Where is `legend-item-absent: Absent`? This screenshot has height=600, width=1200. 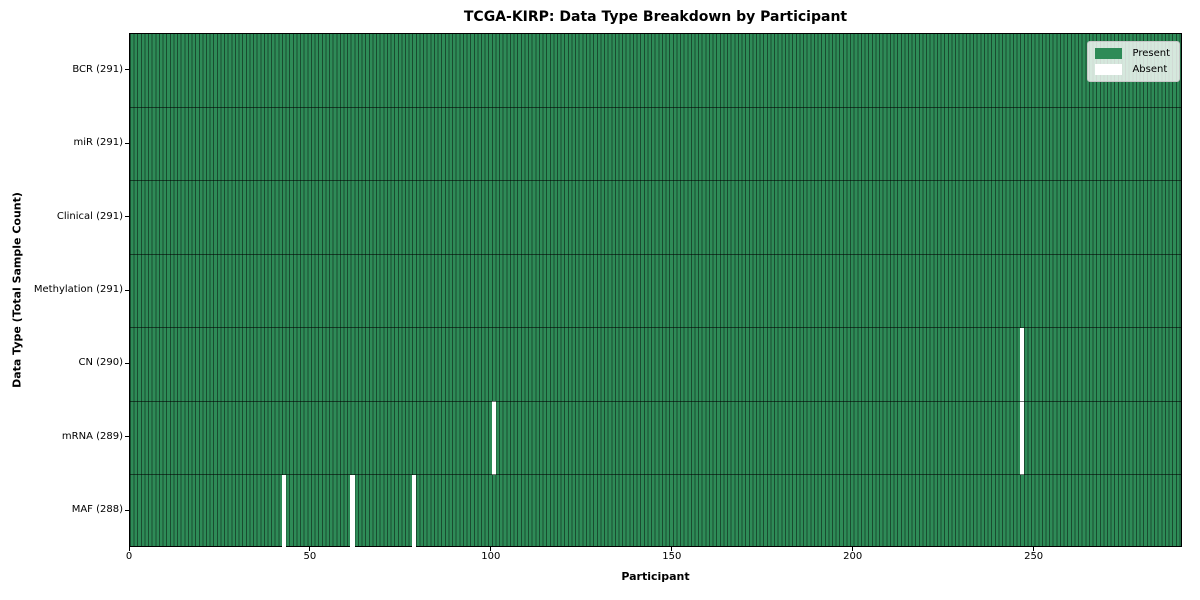 legend-item-absent: Absent is located at coordinates (1132, 69).